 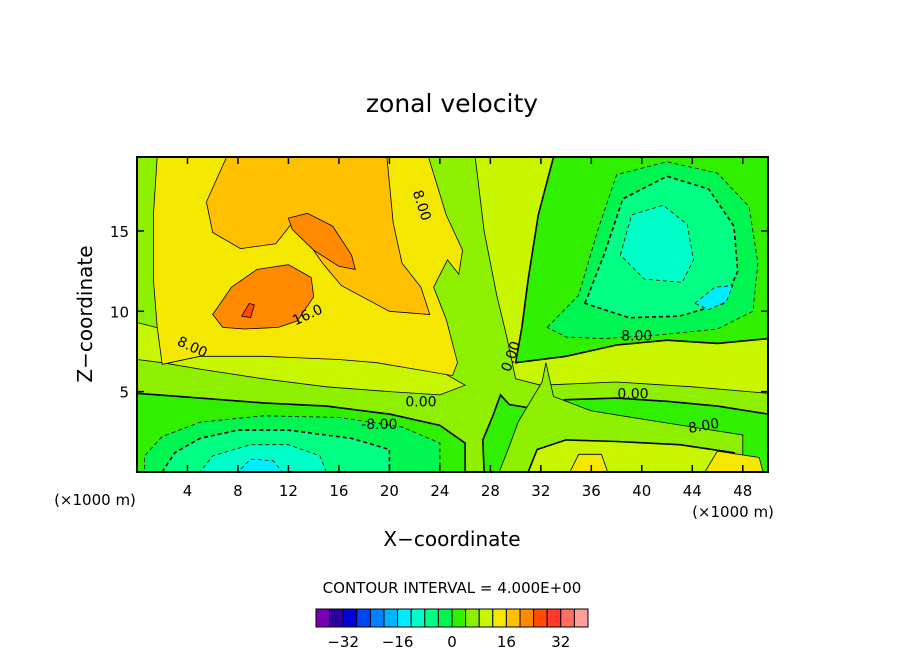 I want to click on colorbar-tick-label-2: 0, so click(x=452, y=642).